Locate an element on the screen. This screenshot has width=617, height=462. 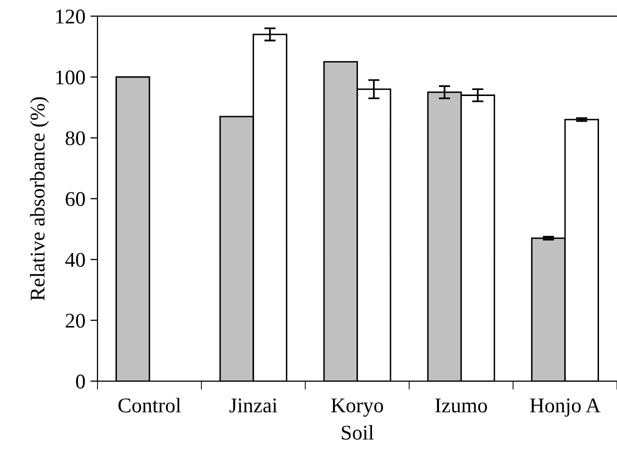
y-tick-label: 40 is located at coordinates (75, 259).